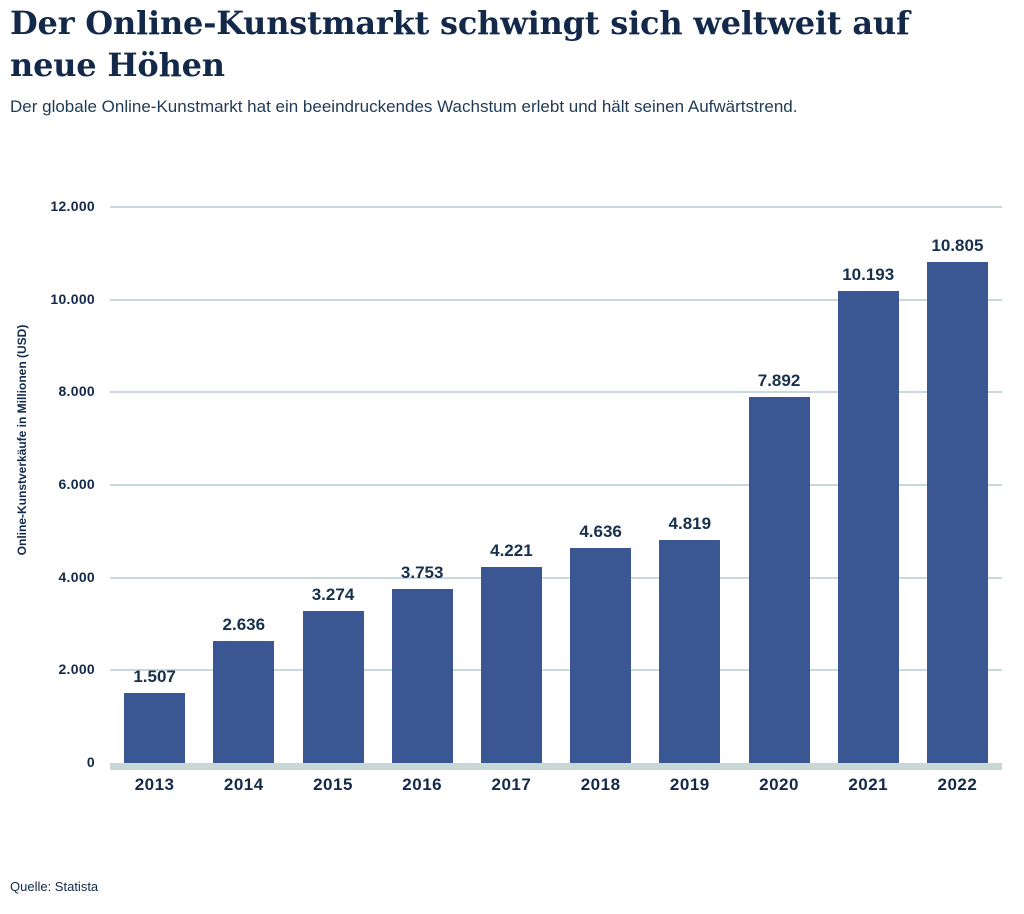 The width and height of the screenshot is (1024, 914). Describe the element at coordinates (600, 784) in the screenshot. I see `x-axis-label: 2018` at that location.